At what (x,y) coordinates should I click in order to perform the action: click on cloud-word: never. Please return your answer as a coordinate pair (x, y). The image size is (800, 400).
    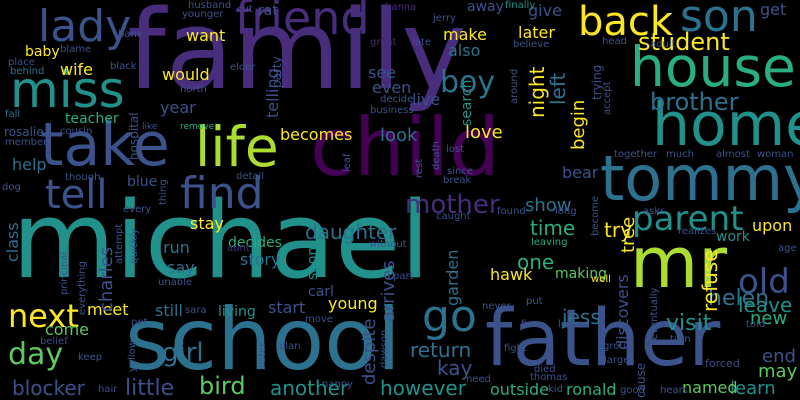
    Looking at the image, I should click on (496, 306).